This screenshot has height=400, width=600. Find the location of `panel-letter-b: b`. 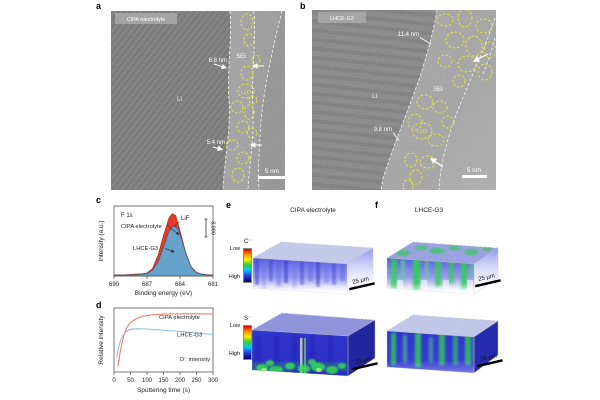

panel-letter-b: b is located at coordinates (303, 6).